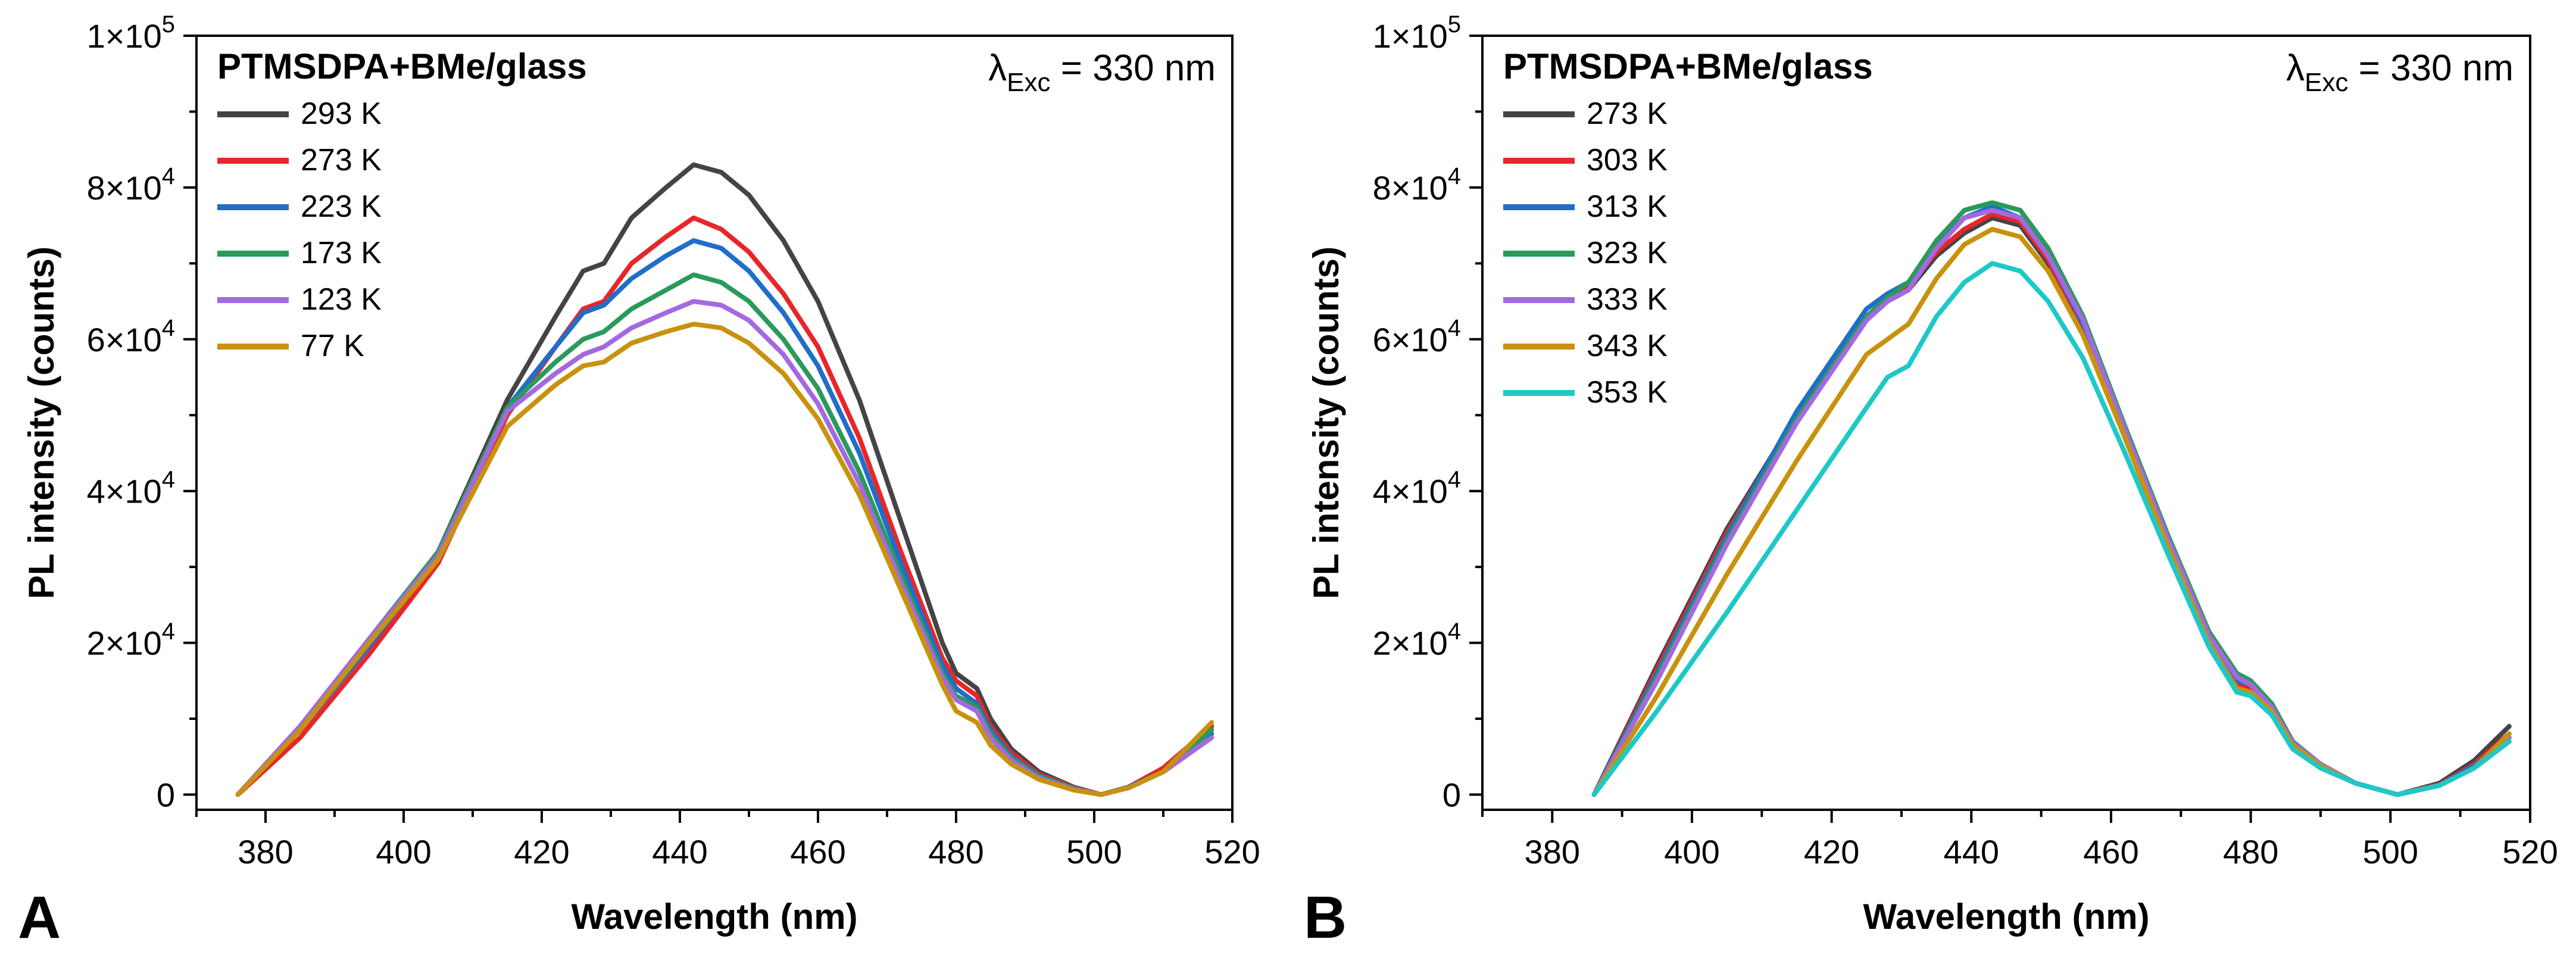 The width and height of the screenshot is (2576, 964). I want to click on legend-label: 293 K, so click(341, 113).